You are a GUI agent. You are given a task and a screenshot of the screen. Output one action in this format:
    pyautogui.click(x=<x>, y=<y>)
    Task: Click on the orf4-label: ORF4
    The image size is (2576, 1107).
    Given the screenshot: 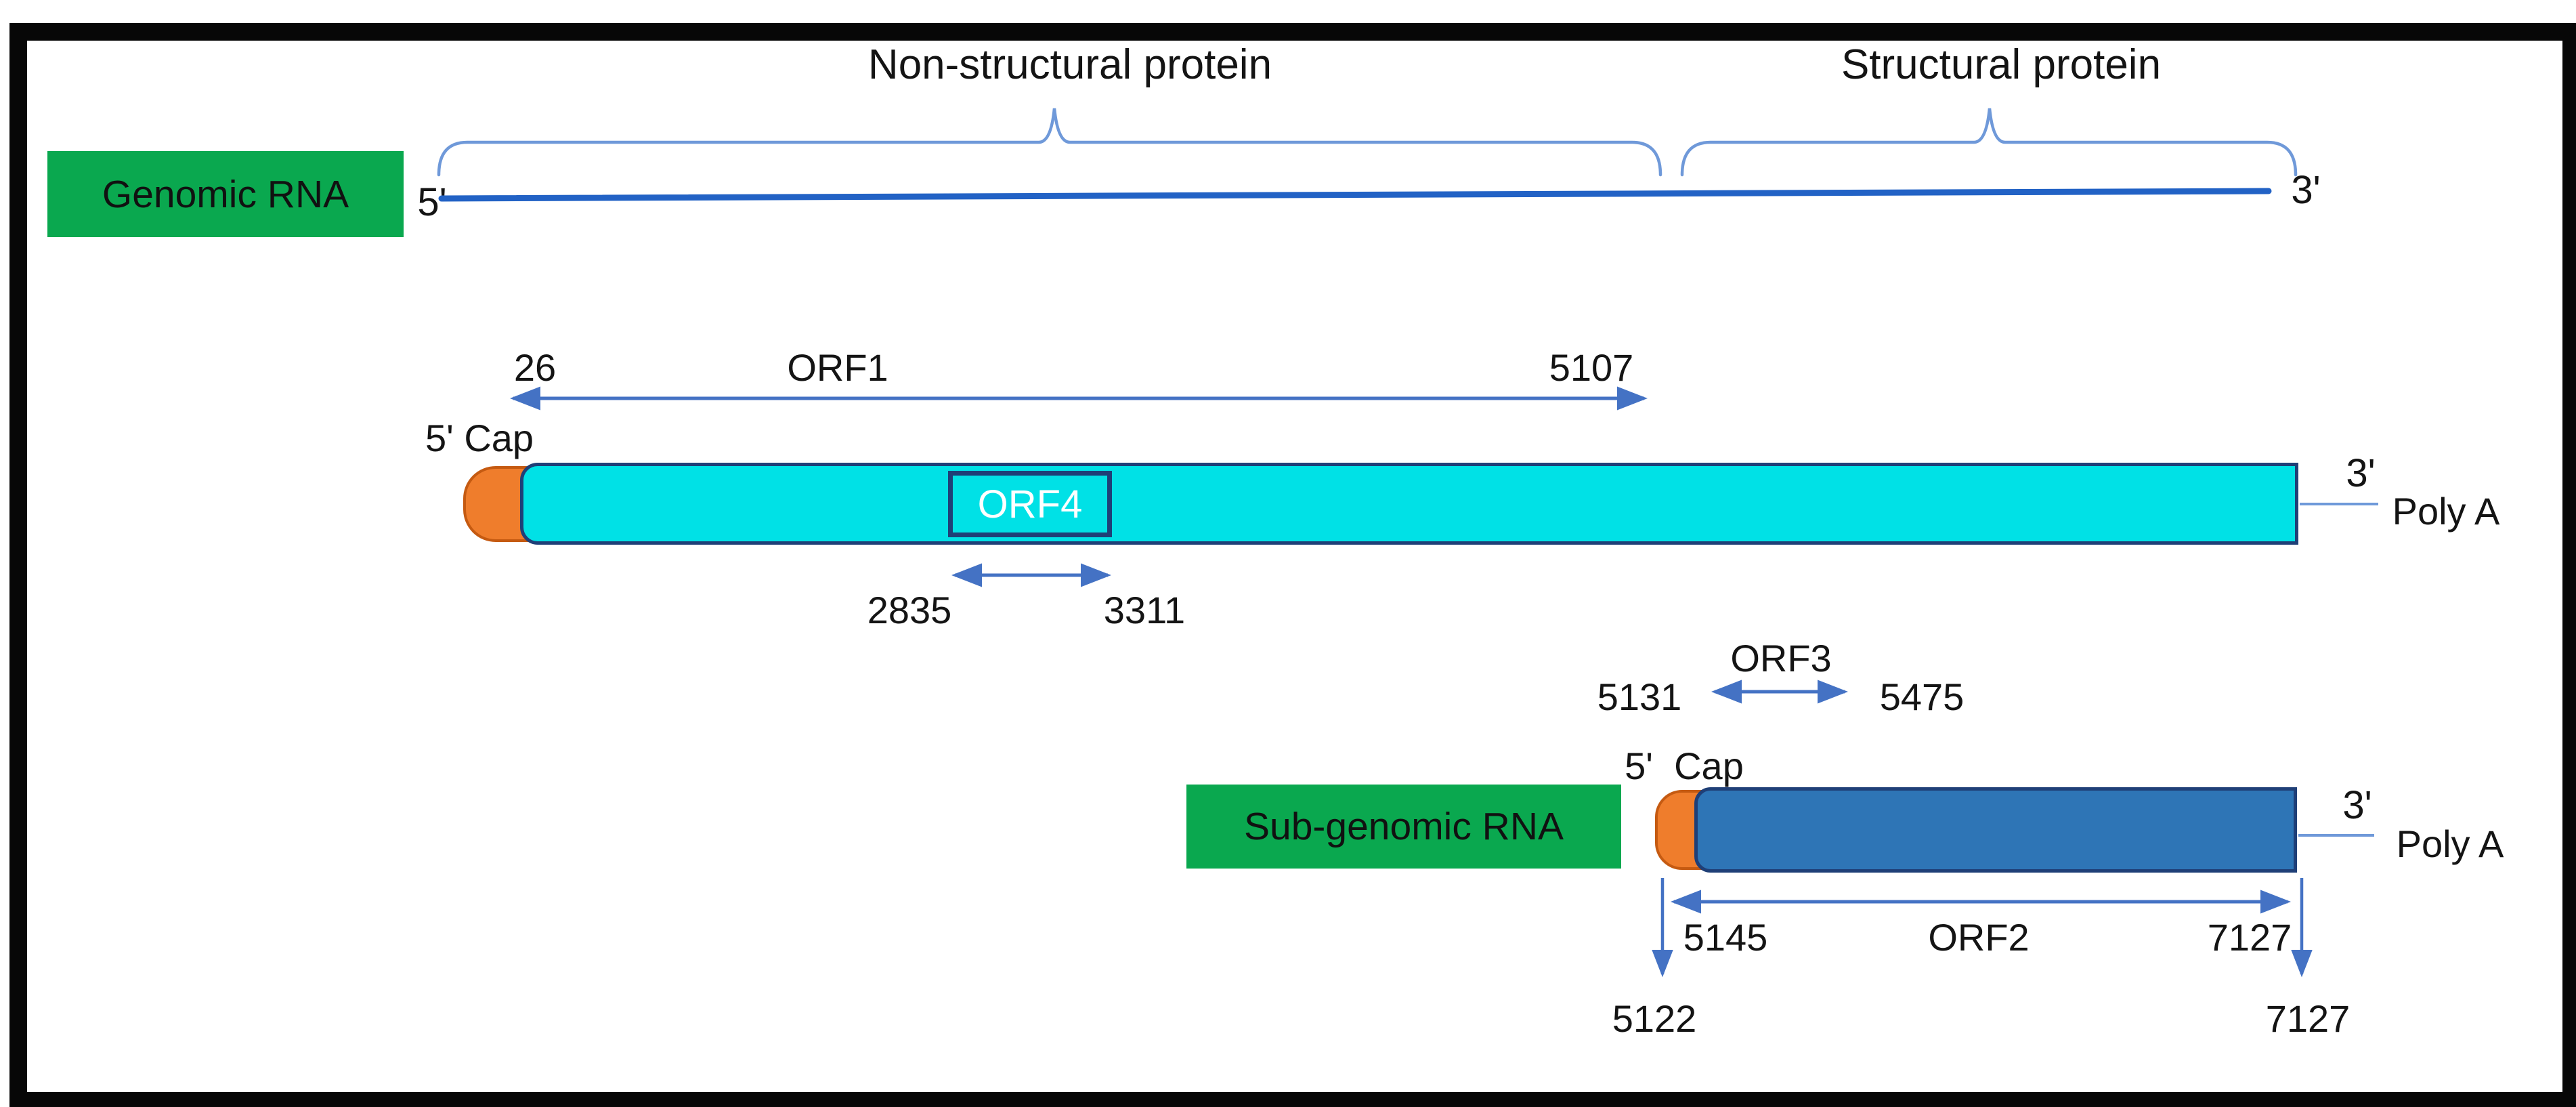 What is the action you would take?
    pyautogui.click(x=1030, y=504)
    